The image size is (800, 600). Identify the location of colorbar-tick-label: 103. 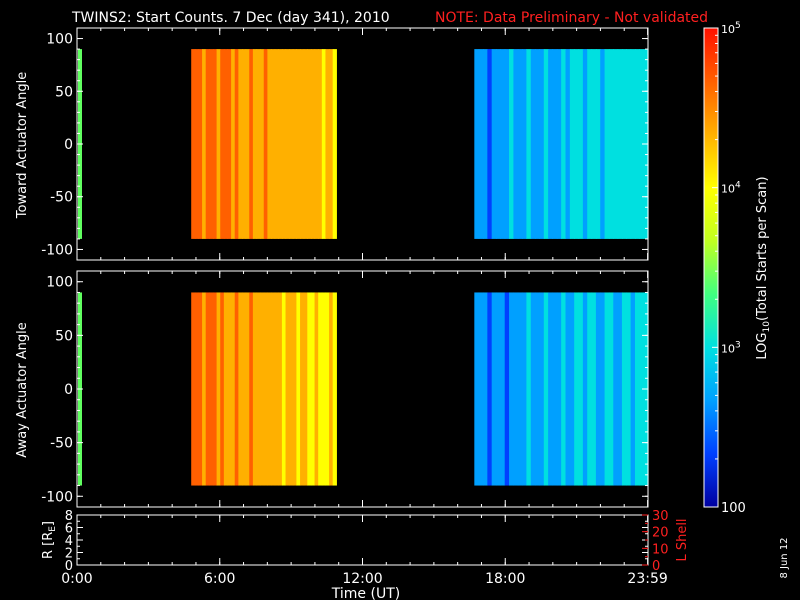
(731, 347).